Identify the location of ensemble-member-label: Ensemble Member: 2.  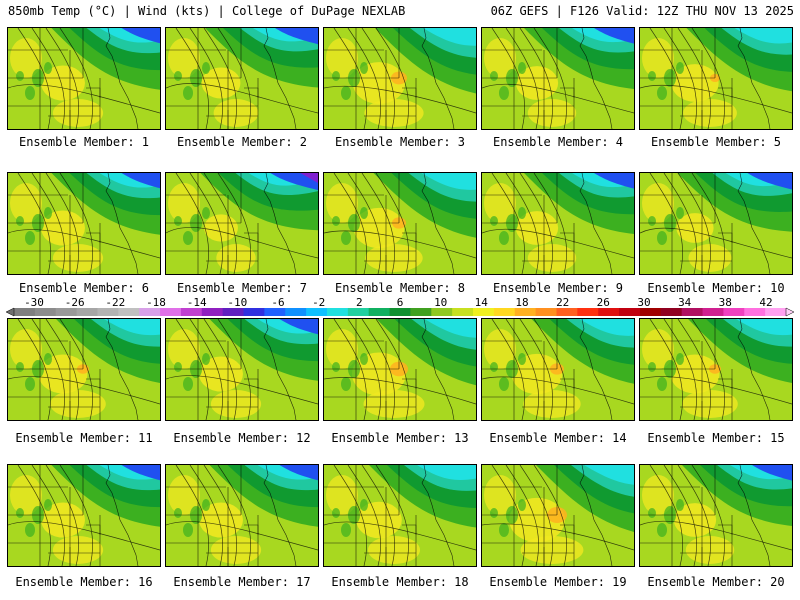
(242, 142).